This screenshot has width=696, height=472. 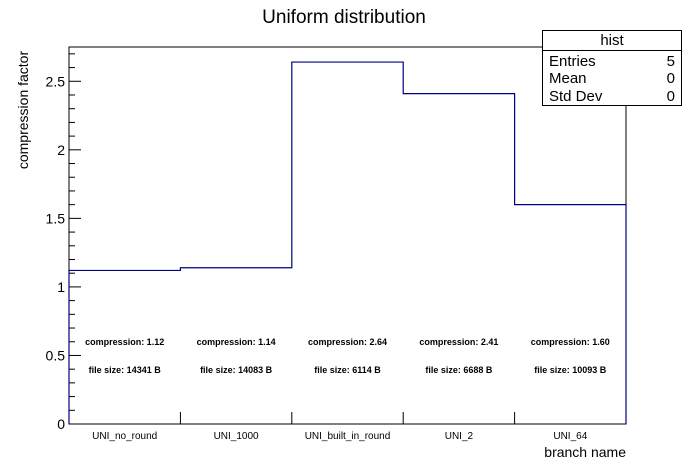 What do you see at coordinates (347, 342) in the screenshot?
I see `compression-annotation: compression: 2.64` at bounding box center [347, 342].